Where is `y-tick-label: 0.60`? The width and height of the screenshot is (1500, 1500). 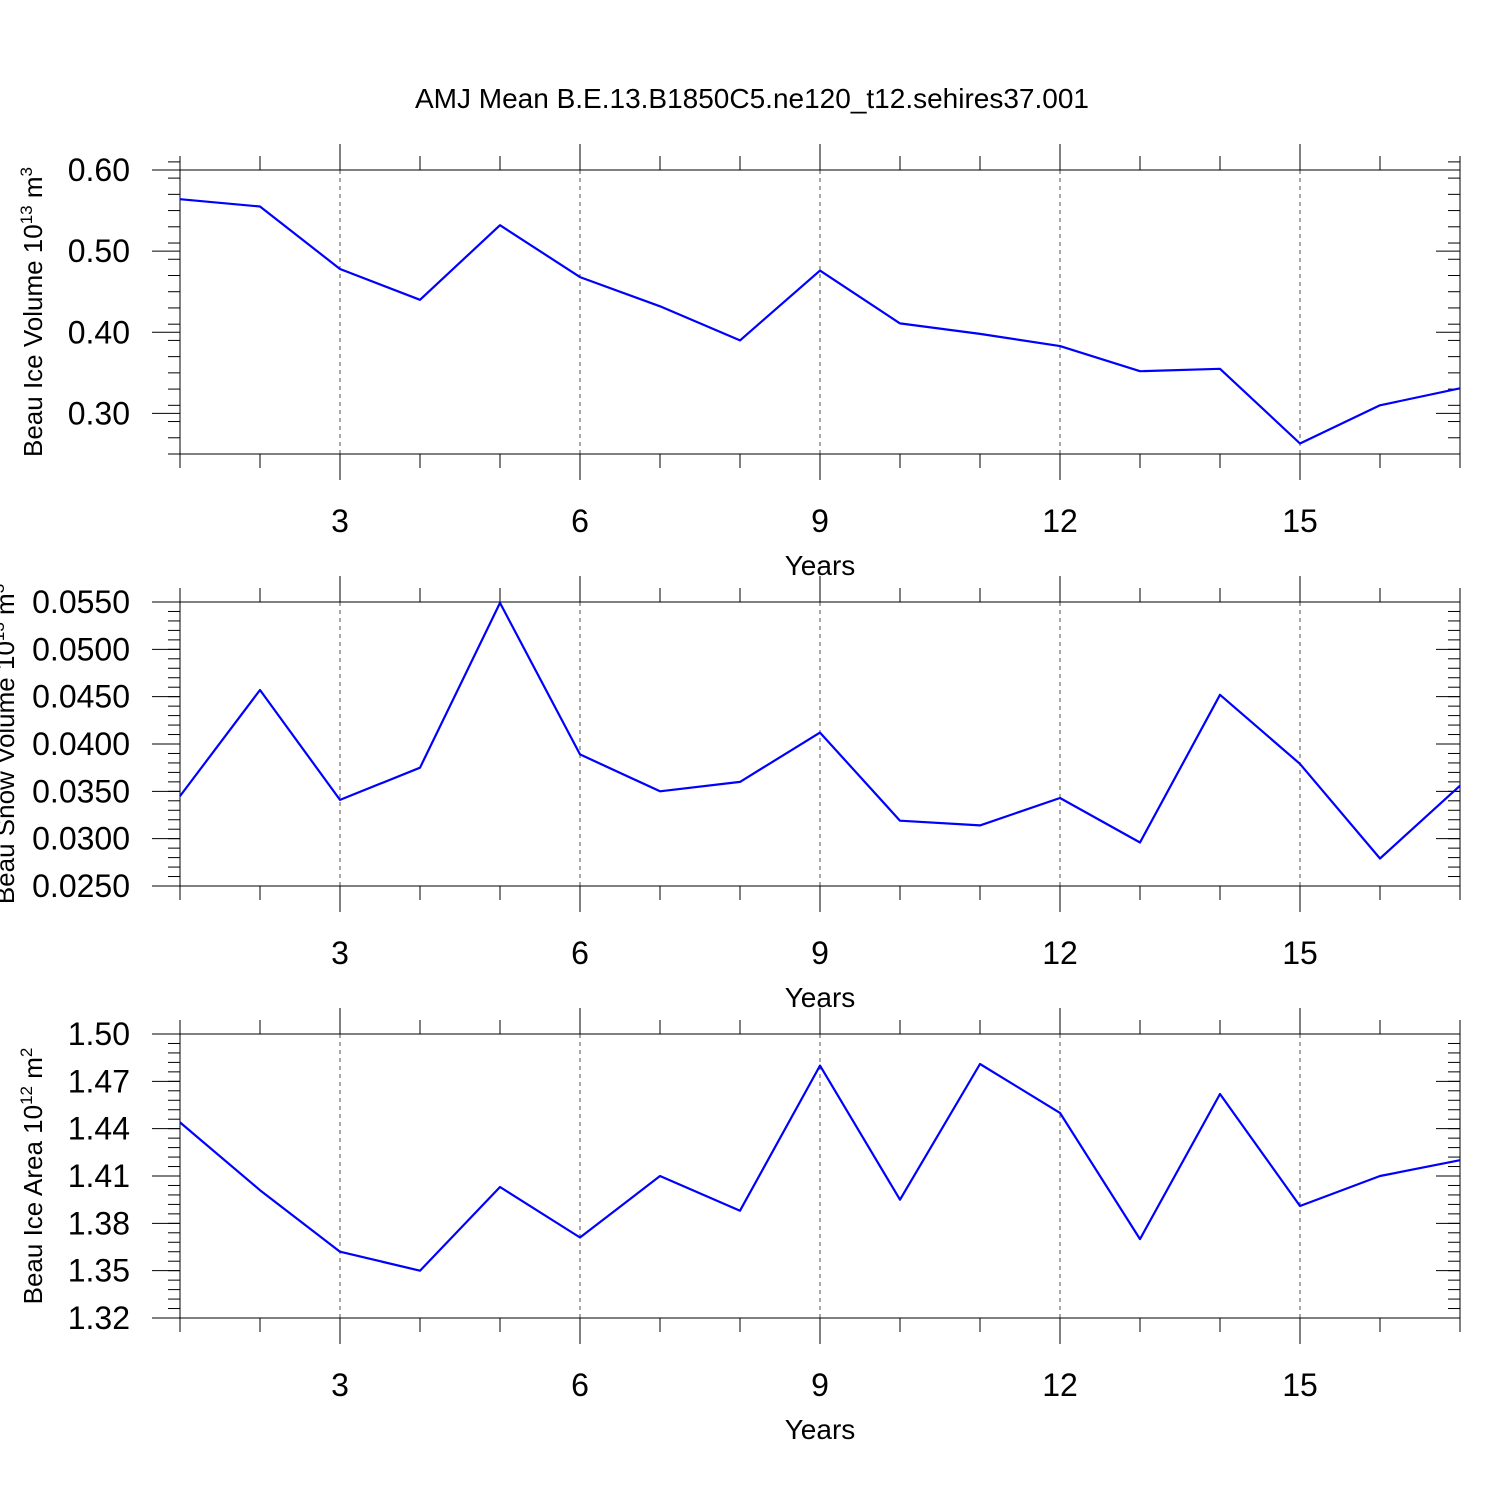 y-tick-label: 0.60 is located at coordinates (99, 170).